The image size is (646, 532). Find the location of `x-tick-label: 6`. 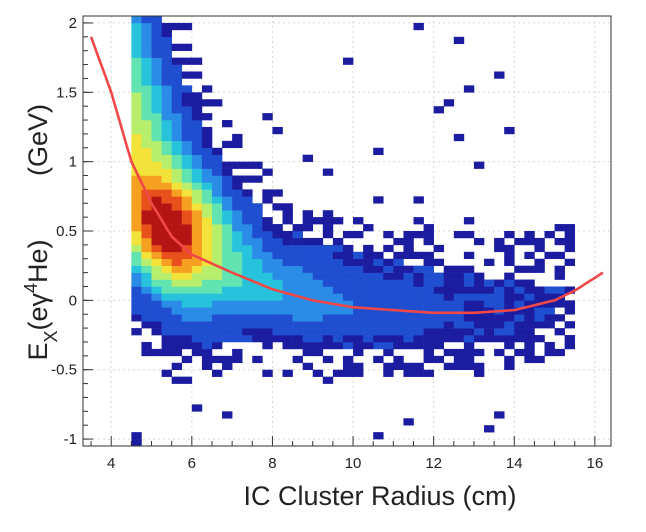

x-tick-label: 6 is located at coordinates (192, 463).